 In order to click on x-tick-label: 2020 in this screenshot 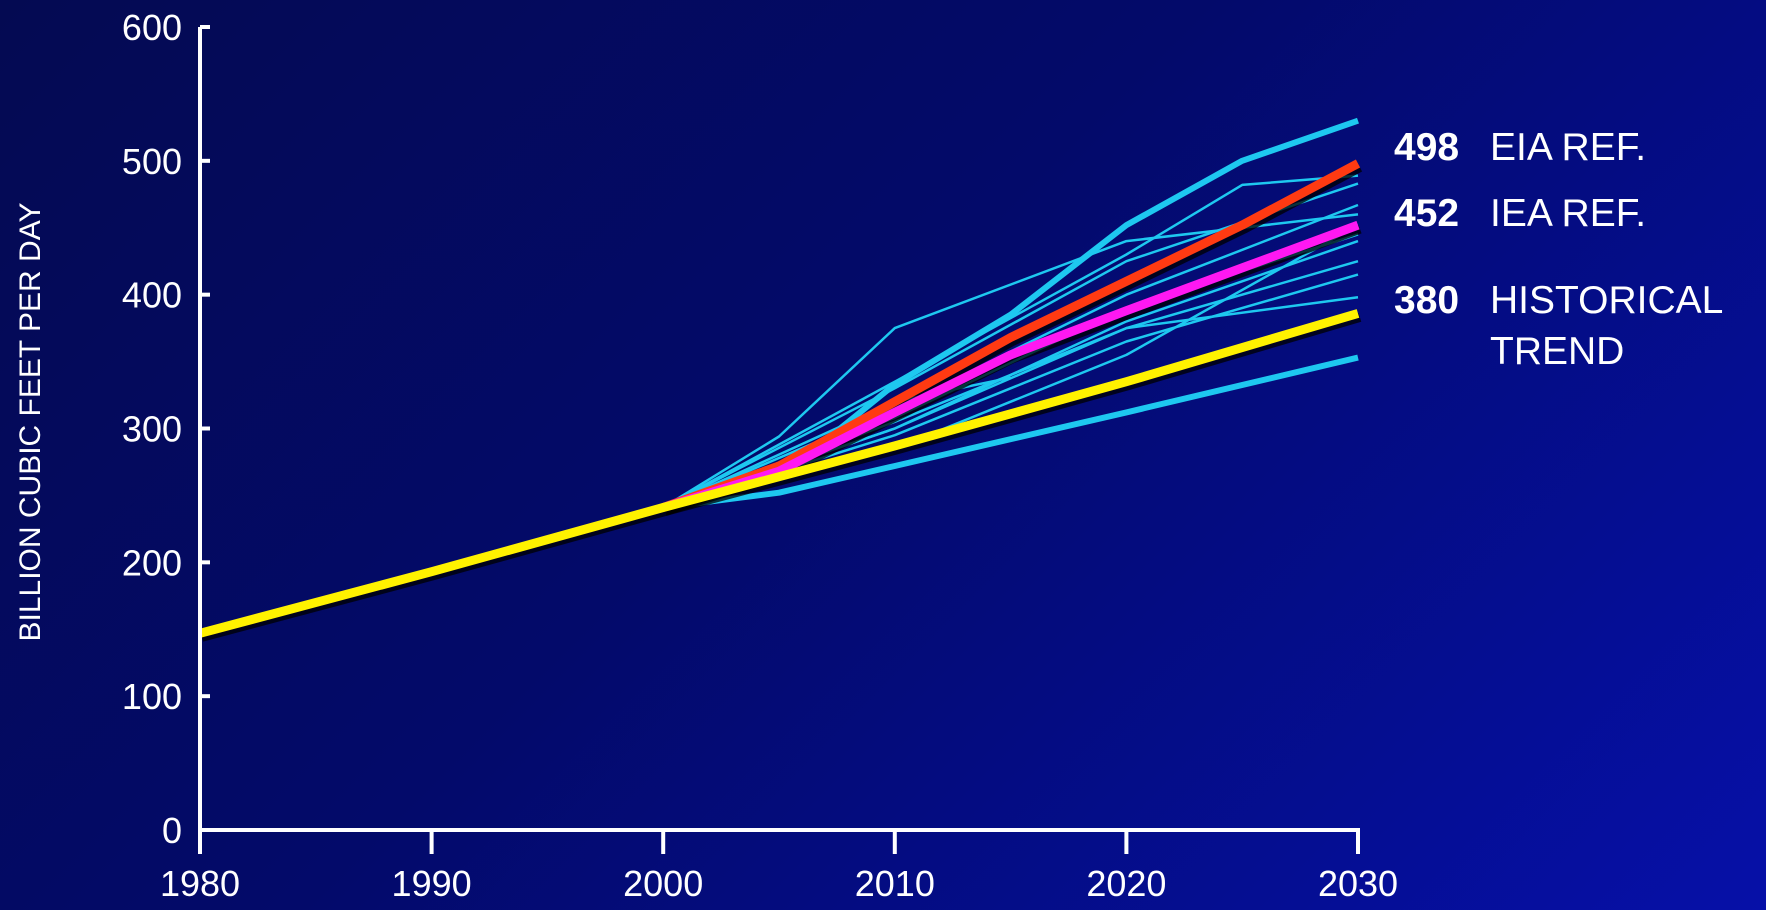, I will do `click(1126, 883)`.